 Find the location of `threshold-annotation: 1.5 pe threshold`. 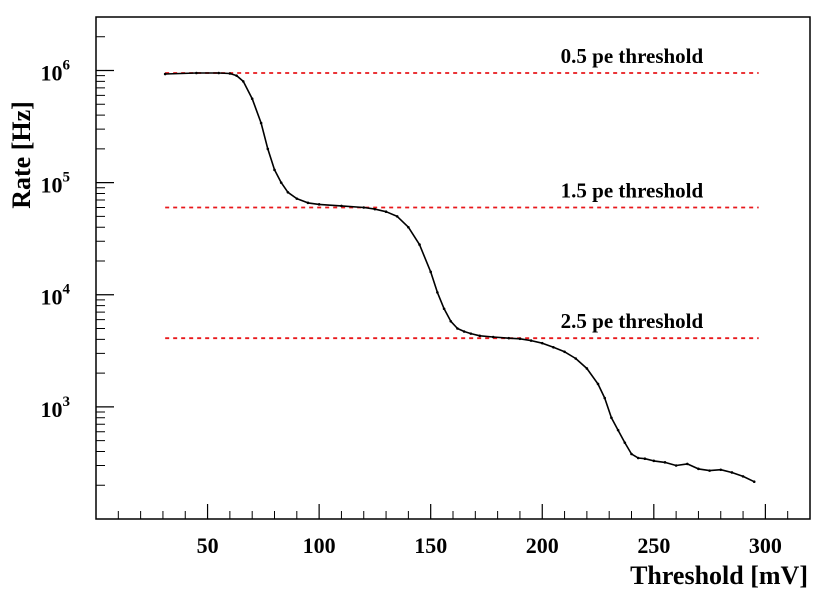

threshold-annotation: 1.5 pe threshold is located at coordinates (632, 190).